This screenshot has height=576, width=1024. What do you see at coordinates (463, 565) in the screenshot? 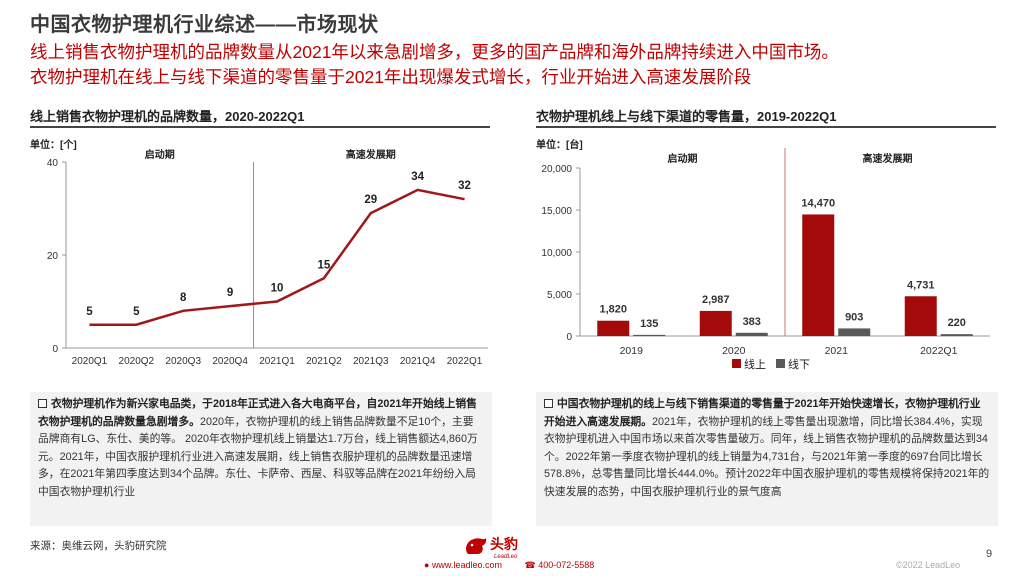
I see `website-link: ● www.leadleo.com` at bounding box center [463, 565].